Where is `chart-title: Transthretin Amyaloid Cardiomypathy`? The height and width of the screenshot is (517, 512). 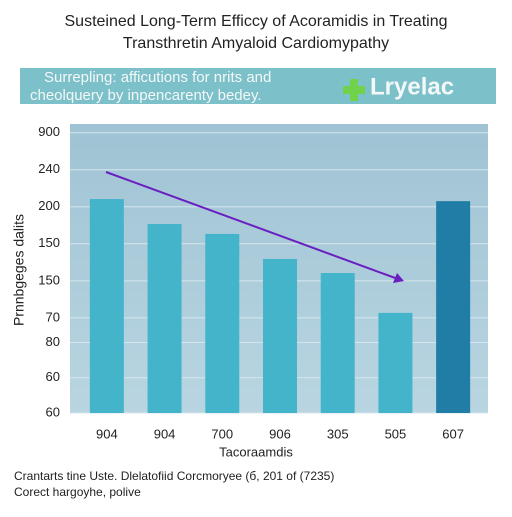 chart-title: Transthretin Amyaloid Cardiomypathy is located at coordinates (256, 43).